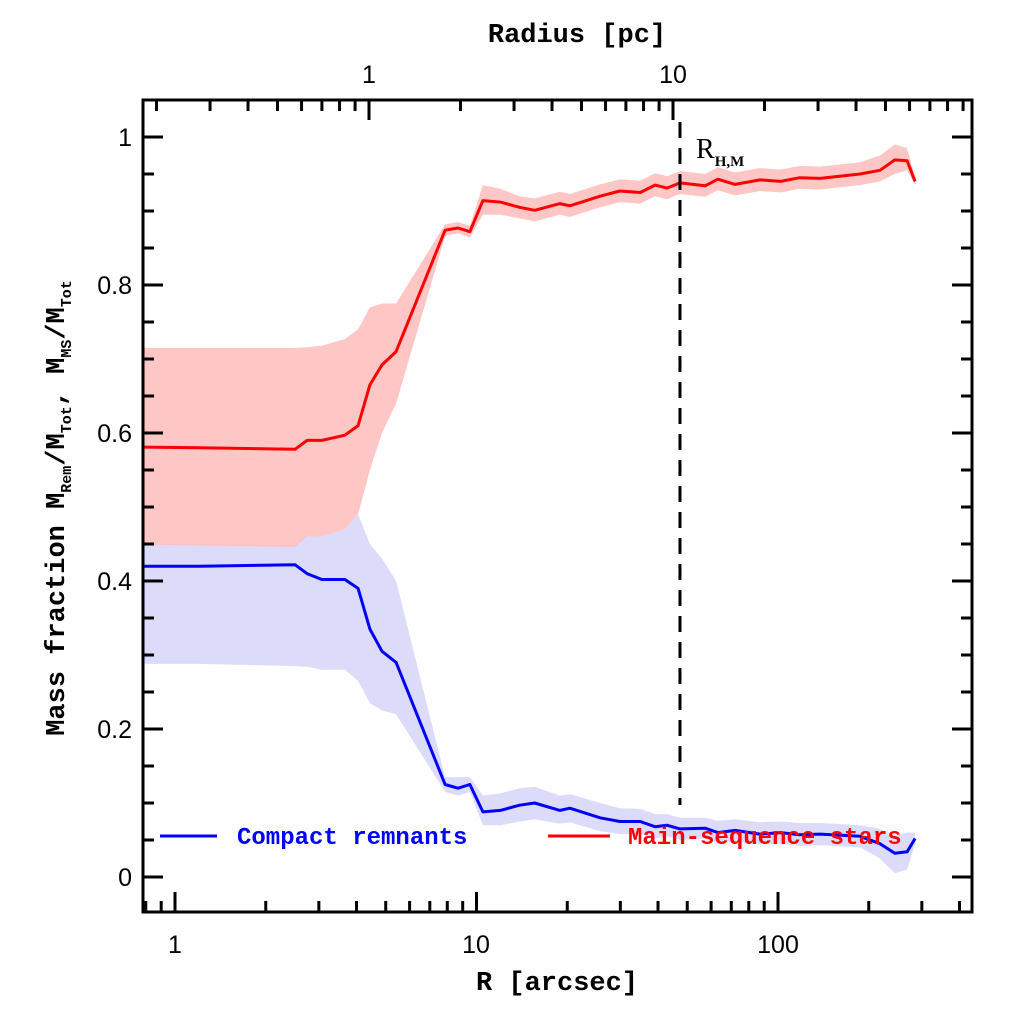  Describe the element at coordinates (125, 138) in the screenshot. I see `y-tick-label: 1` at that location.